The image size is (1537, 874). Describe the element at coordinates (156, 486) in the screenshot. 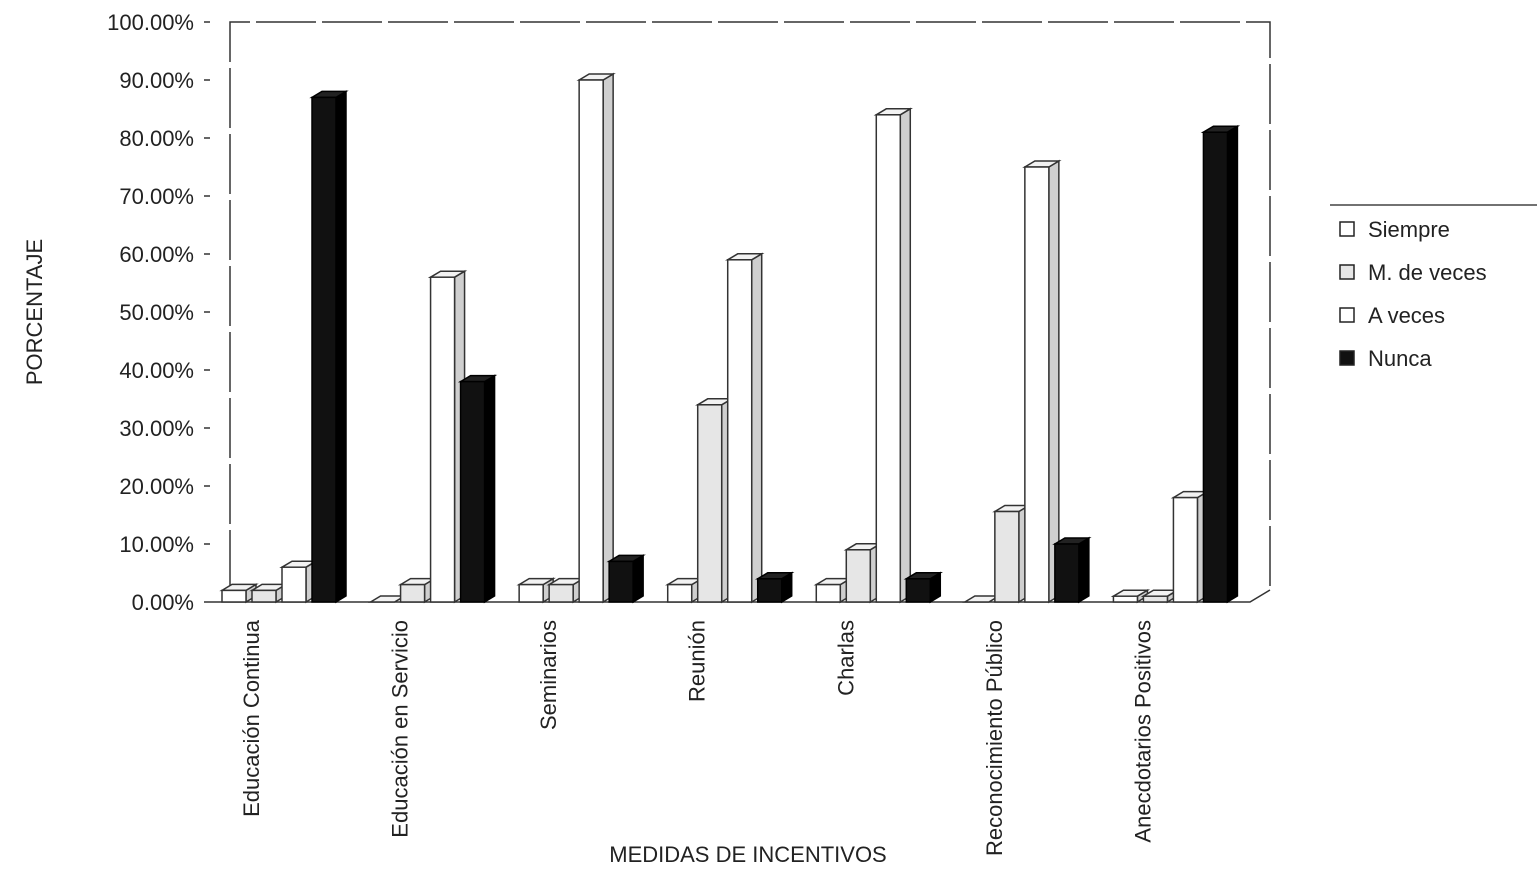

I see `y-tick-label: 20.00%` at that location.